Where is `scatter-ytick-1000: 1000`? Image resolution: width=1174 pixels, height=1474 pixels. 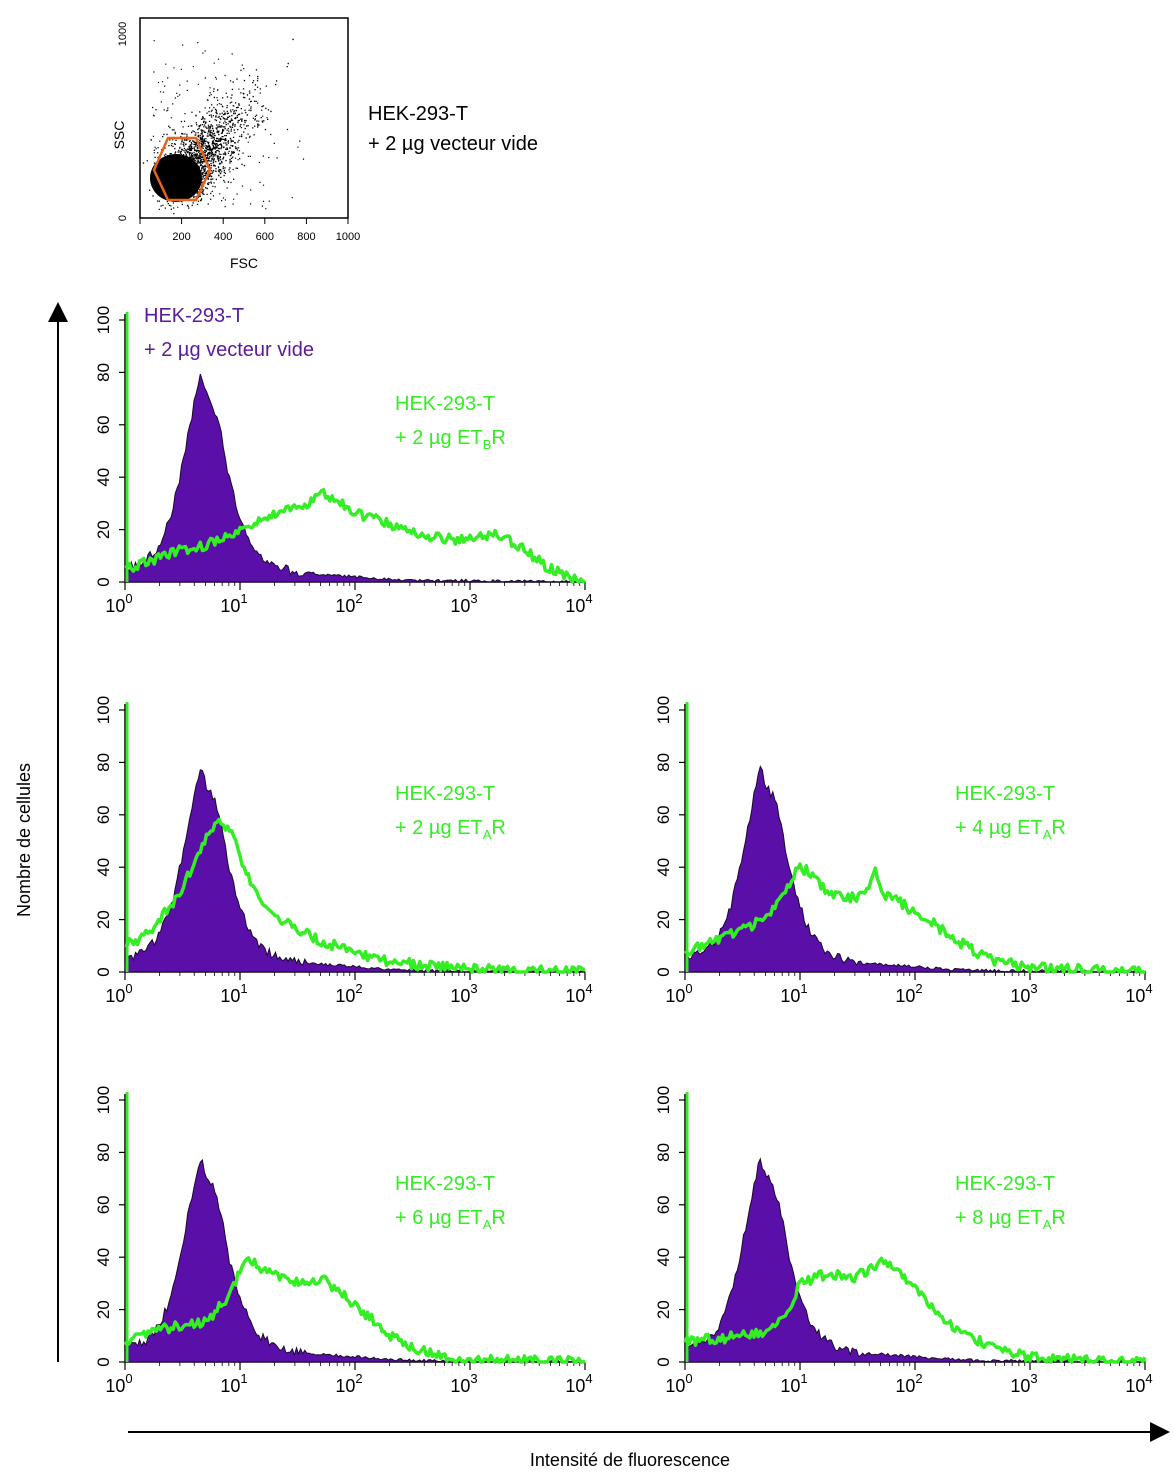 scatter-ytick-1000: 1000 is located at coordinates (123, 34).